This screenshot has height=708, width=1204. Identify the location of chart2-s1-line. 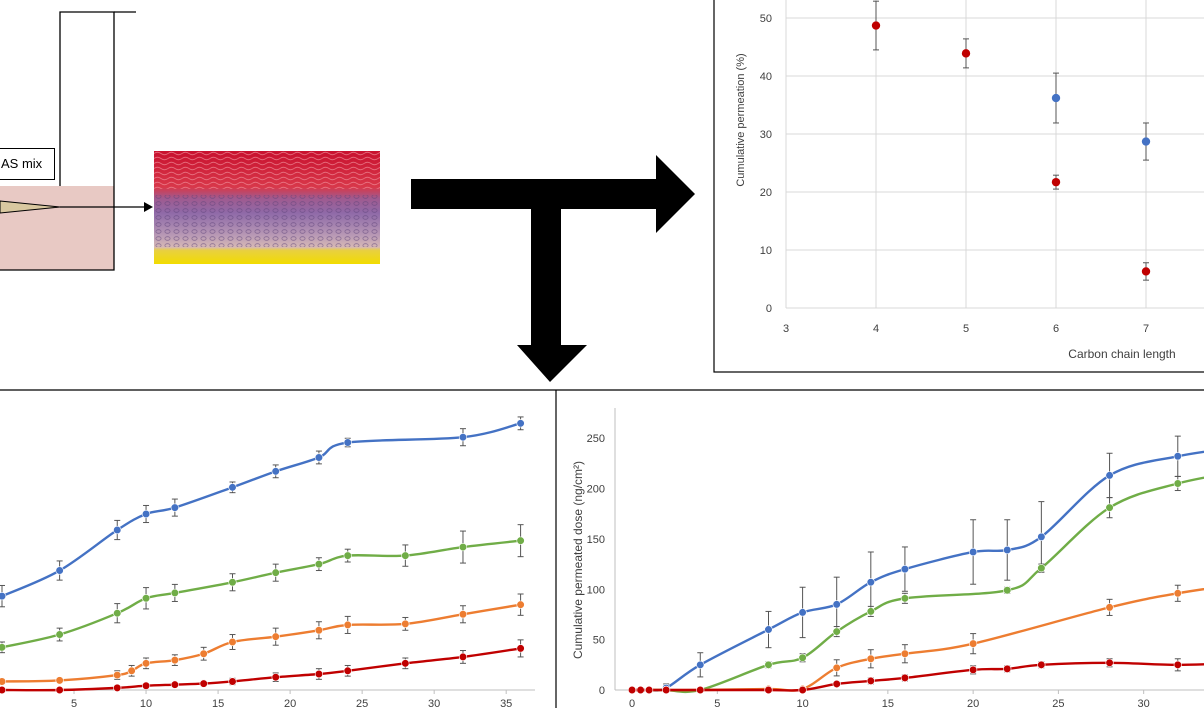
(261, 594).